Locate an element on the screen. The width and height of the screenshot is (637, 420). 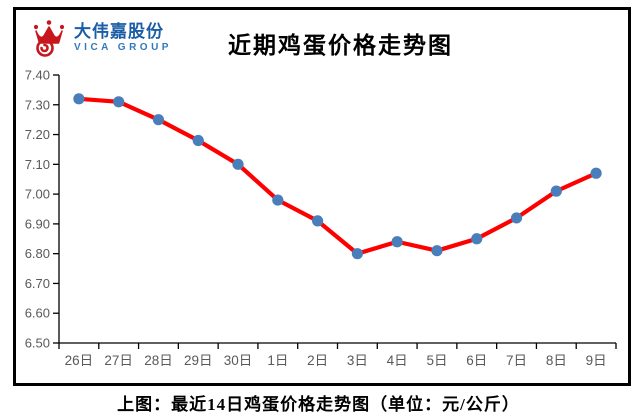
y-axis-tick-label: 7.40 is located at coordinates (37, 75).